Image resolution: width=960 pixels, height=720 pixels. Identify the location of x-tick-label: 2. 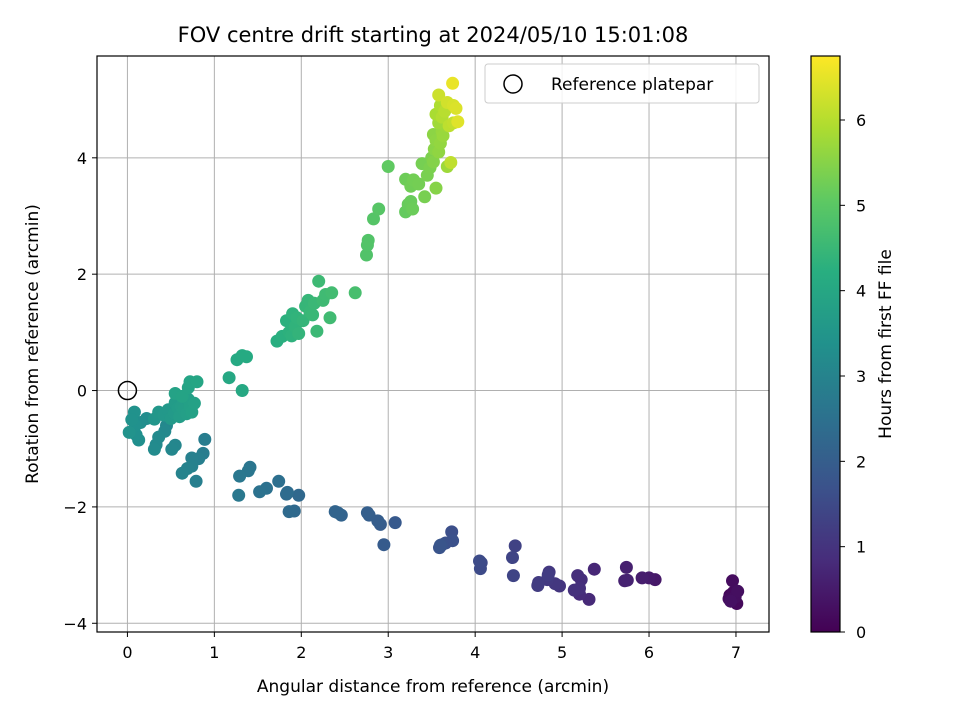
(301, 652).